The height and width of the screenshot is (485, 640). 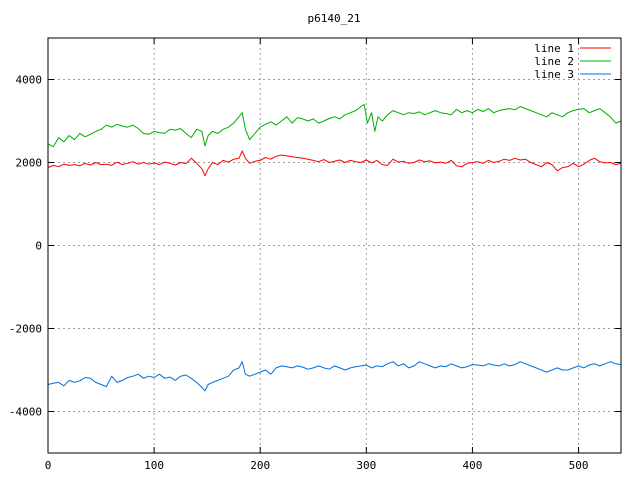 What do you see at coordinates (554, 48) in the screenshot?
I see `legend-label-1: line 1` at bounding box center [554, 48].